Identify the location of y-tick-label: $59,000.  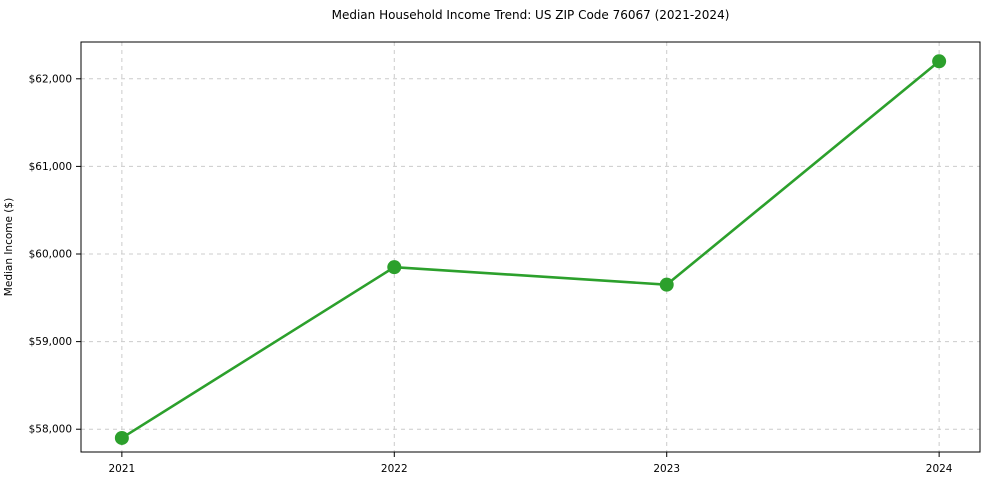
(50, 342).